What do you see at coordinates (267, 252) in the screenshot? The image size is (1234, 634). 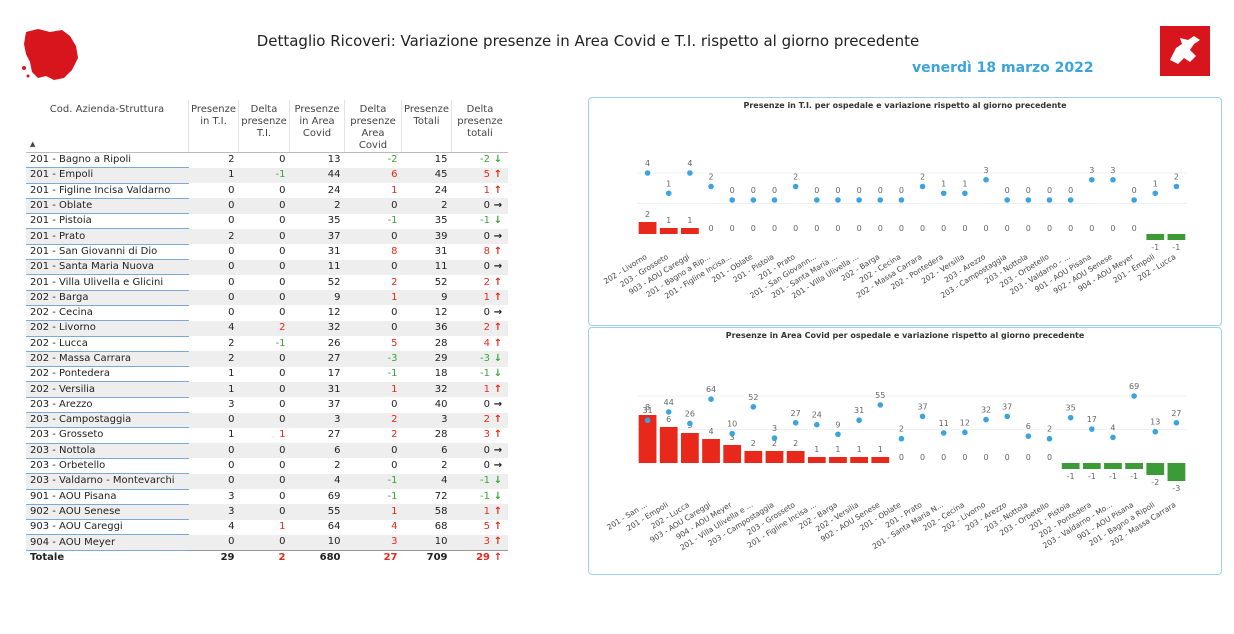 I see `table-row: 201 - San Giovanni di Dio 0 0 31 8 31 8 ↑` at bounding box center [267, 252].